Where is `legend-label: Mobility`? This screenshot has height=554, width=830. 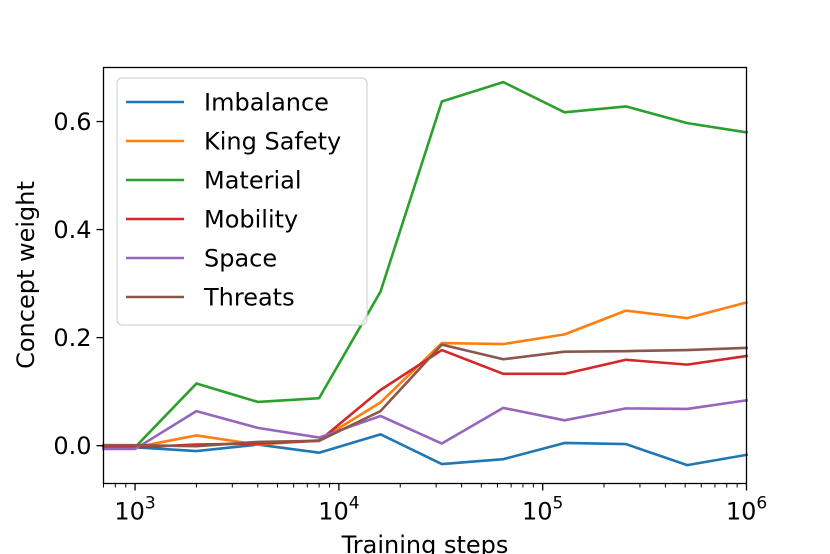 legend-label: Mobility is located at coordinates (251, 220).